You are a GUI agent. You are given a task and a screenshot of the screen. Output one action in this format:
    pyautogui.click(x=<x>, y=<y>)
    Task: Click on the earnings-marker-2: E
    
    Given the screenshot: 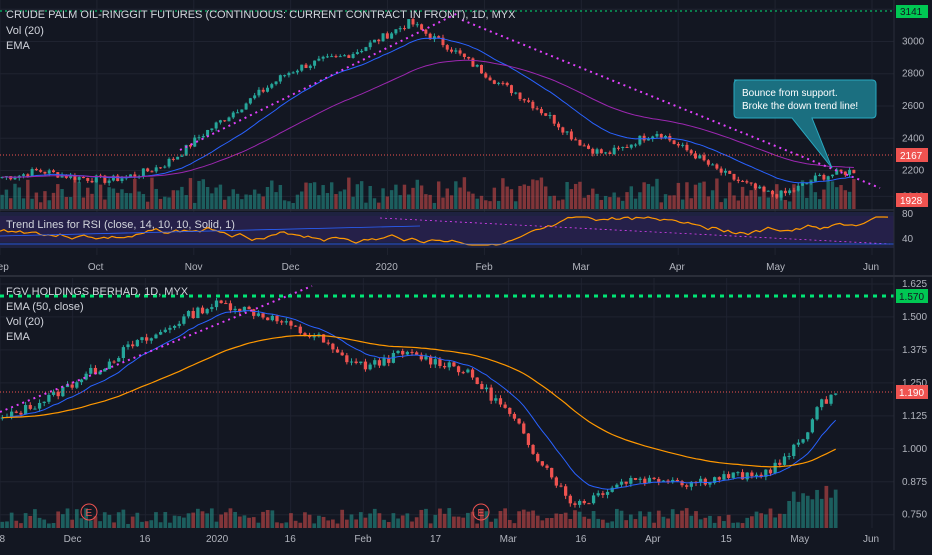 What is the action you would take?
    pyautogui.click(x=481, y=512)
    